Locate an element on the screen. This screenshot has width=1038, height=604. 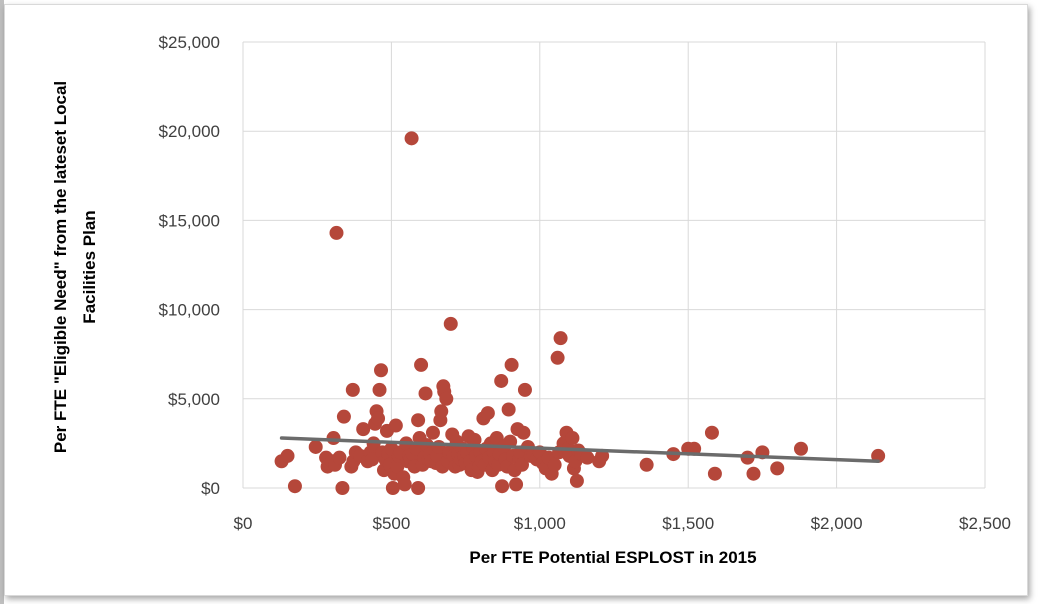
x-tick-label: $500 is located at coordinates (391, 523).